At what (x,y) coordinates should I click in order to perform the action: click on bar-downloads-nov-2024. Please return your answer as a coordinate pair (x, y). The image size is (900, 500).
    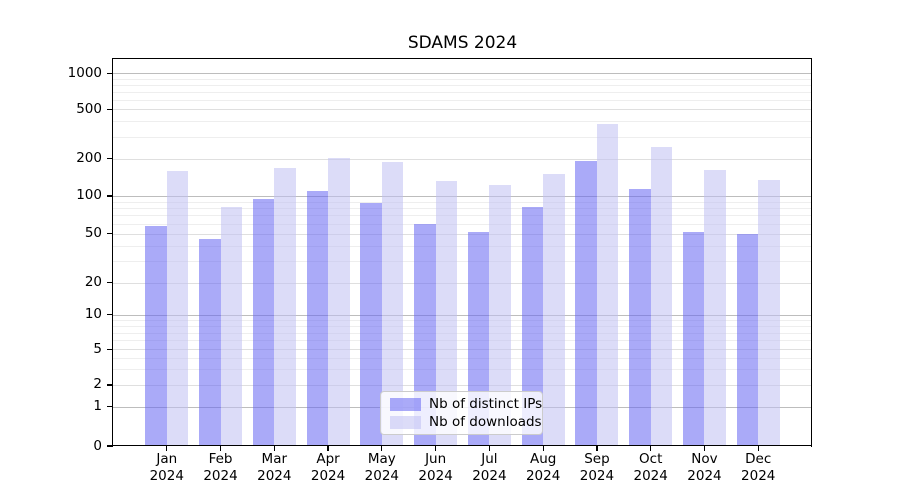
    Looking at the image, I should click on (715, 308).